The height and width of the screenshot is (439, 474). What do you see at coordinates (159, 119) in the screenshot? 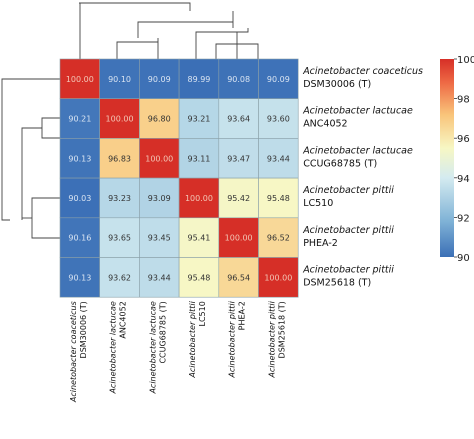
I see `cell-value-label-r1-c2: 96.80` at bounding box center [159, 119].